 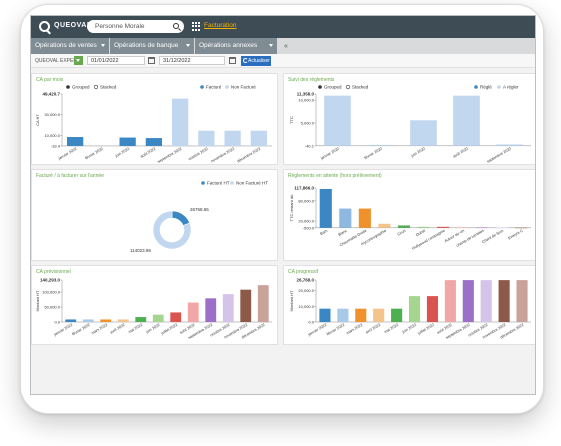 I want to click on legend-swatch-non-facture-ht, so click(x=232, y=183).